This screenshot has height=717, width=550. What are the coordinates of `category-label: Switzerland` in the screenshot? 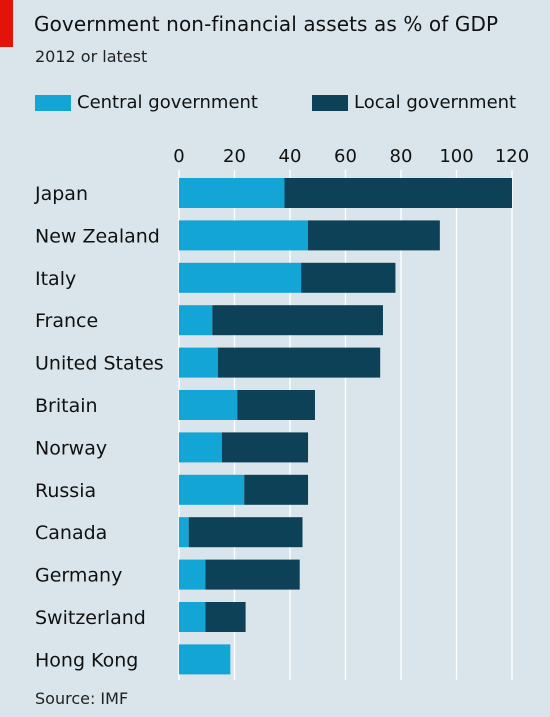 It's located at (90, 618).